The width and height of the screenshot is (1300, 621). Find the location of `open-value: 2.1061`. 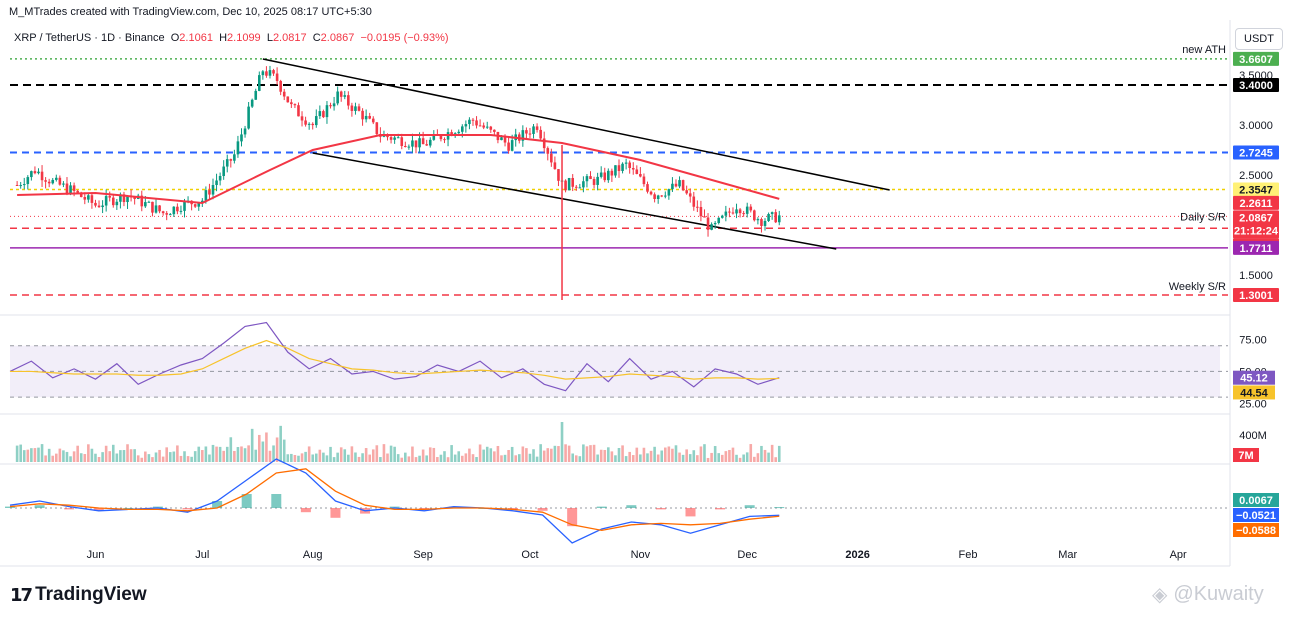

open-value: 2.1061 is located at coordinates (196, 38).